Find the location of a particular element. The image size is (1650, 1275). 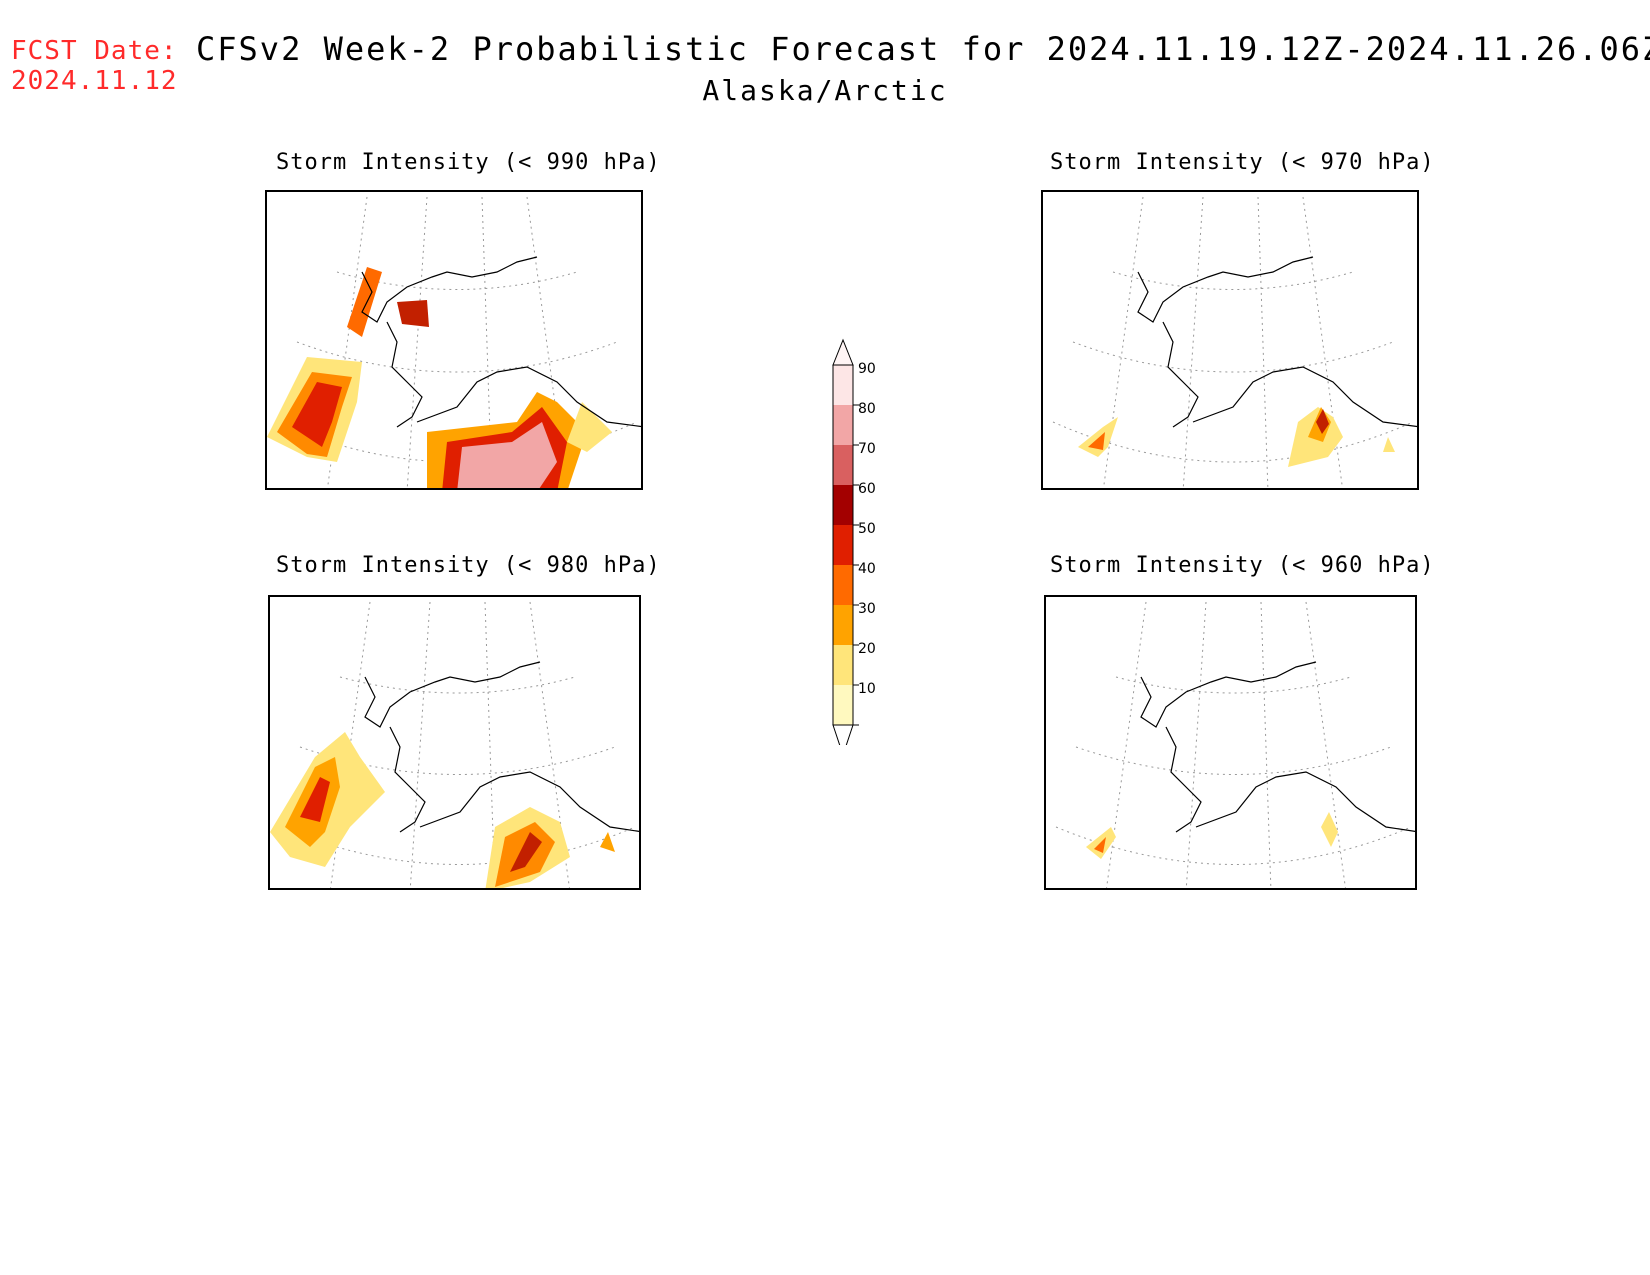

colorbar-tick-label: 50 is located at coordinates (867, 529).